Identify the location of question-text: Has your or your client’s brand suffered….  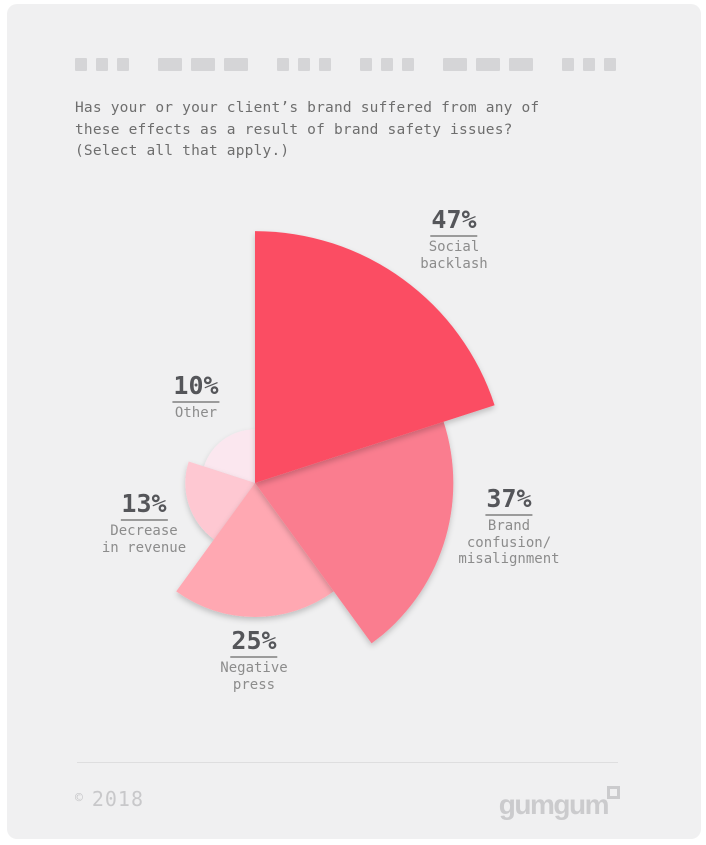
(307, 129).